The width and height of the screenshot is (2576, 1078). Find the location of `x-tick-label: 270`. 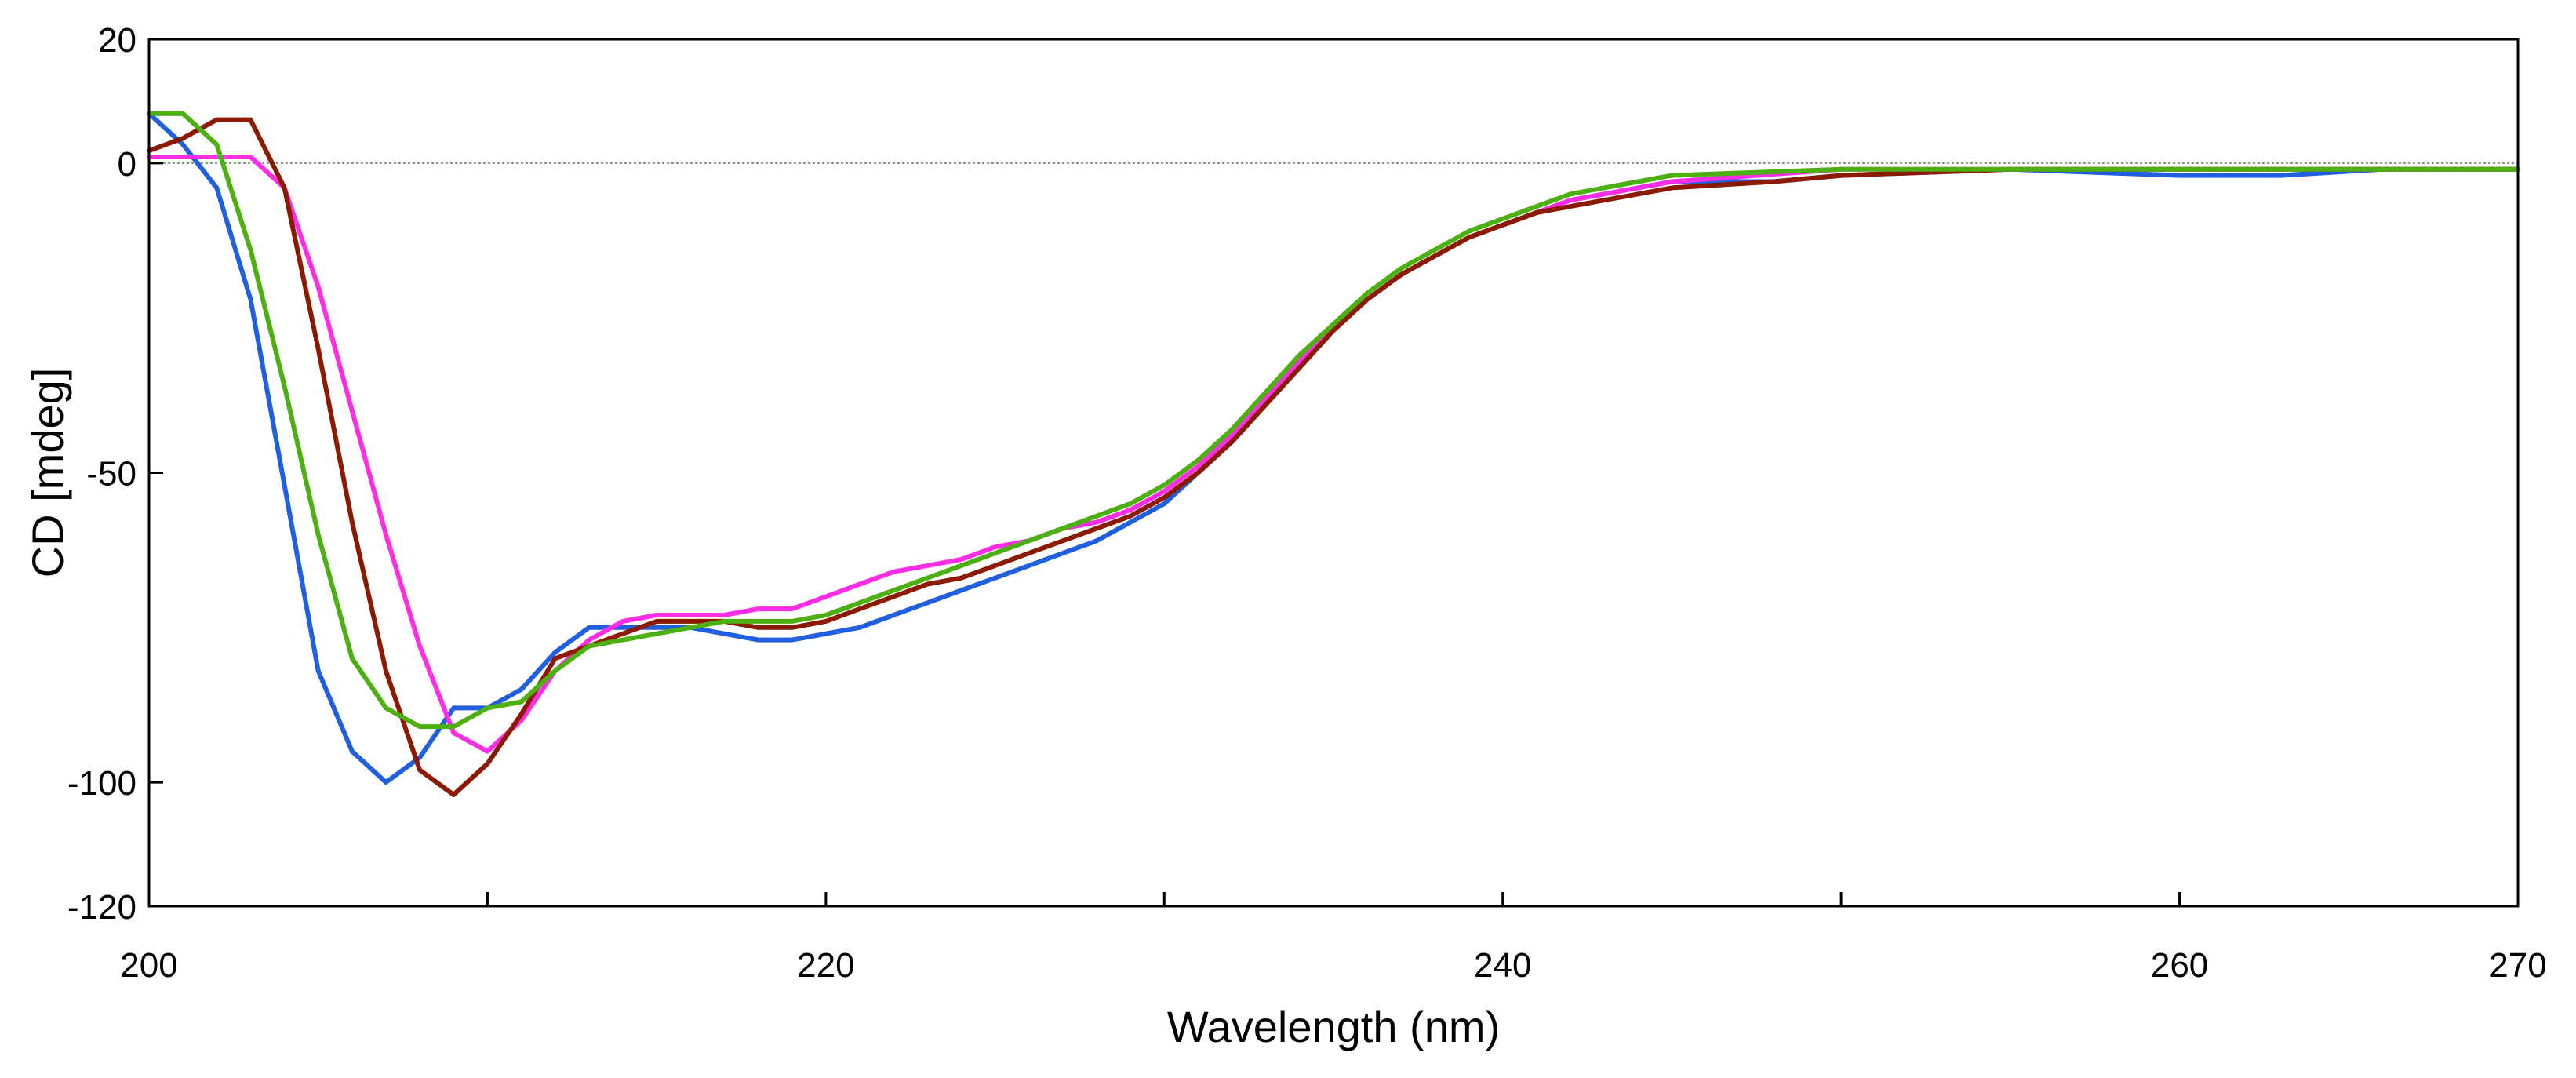

x-tick-label: 270 is located at coordinates (2517, 965).